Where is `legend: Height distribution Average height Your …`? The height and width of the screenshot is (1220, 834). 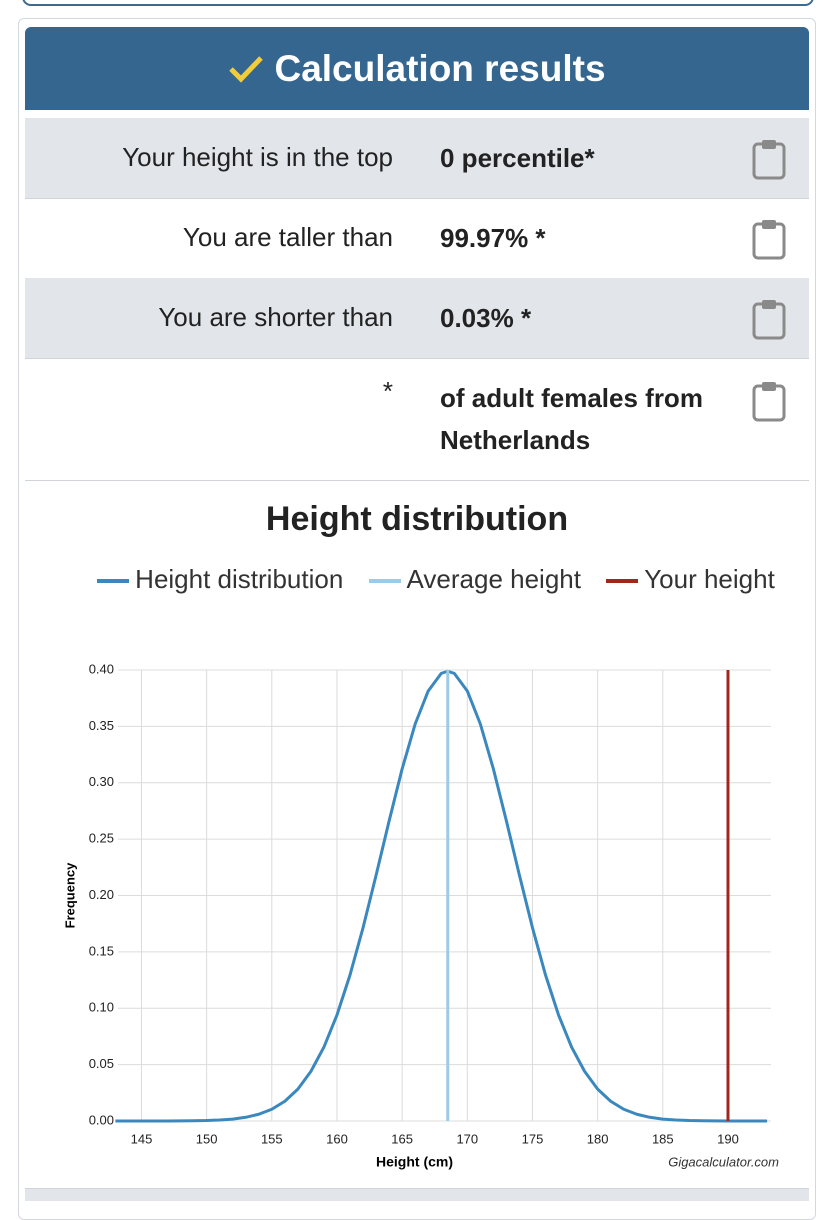
legend: Height distribution Average height Your … is located at coordinates (427, 579).